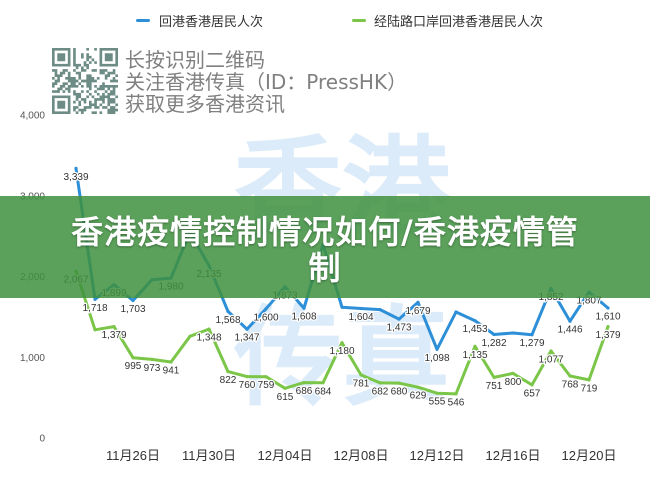 Image resolution: width=650 pixels, height=496 pixels. What do you see at coordinates (303, 317) in the screenshot?
I see `data-label-series-1: 1,608` at bounding box center [303, 317].